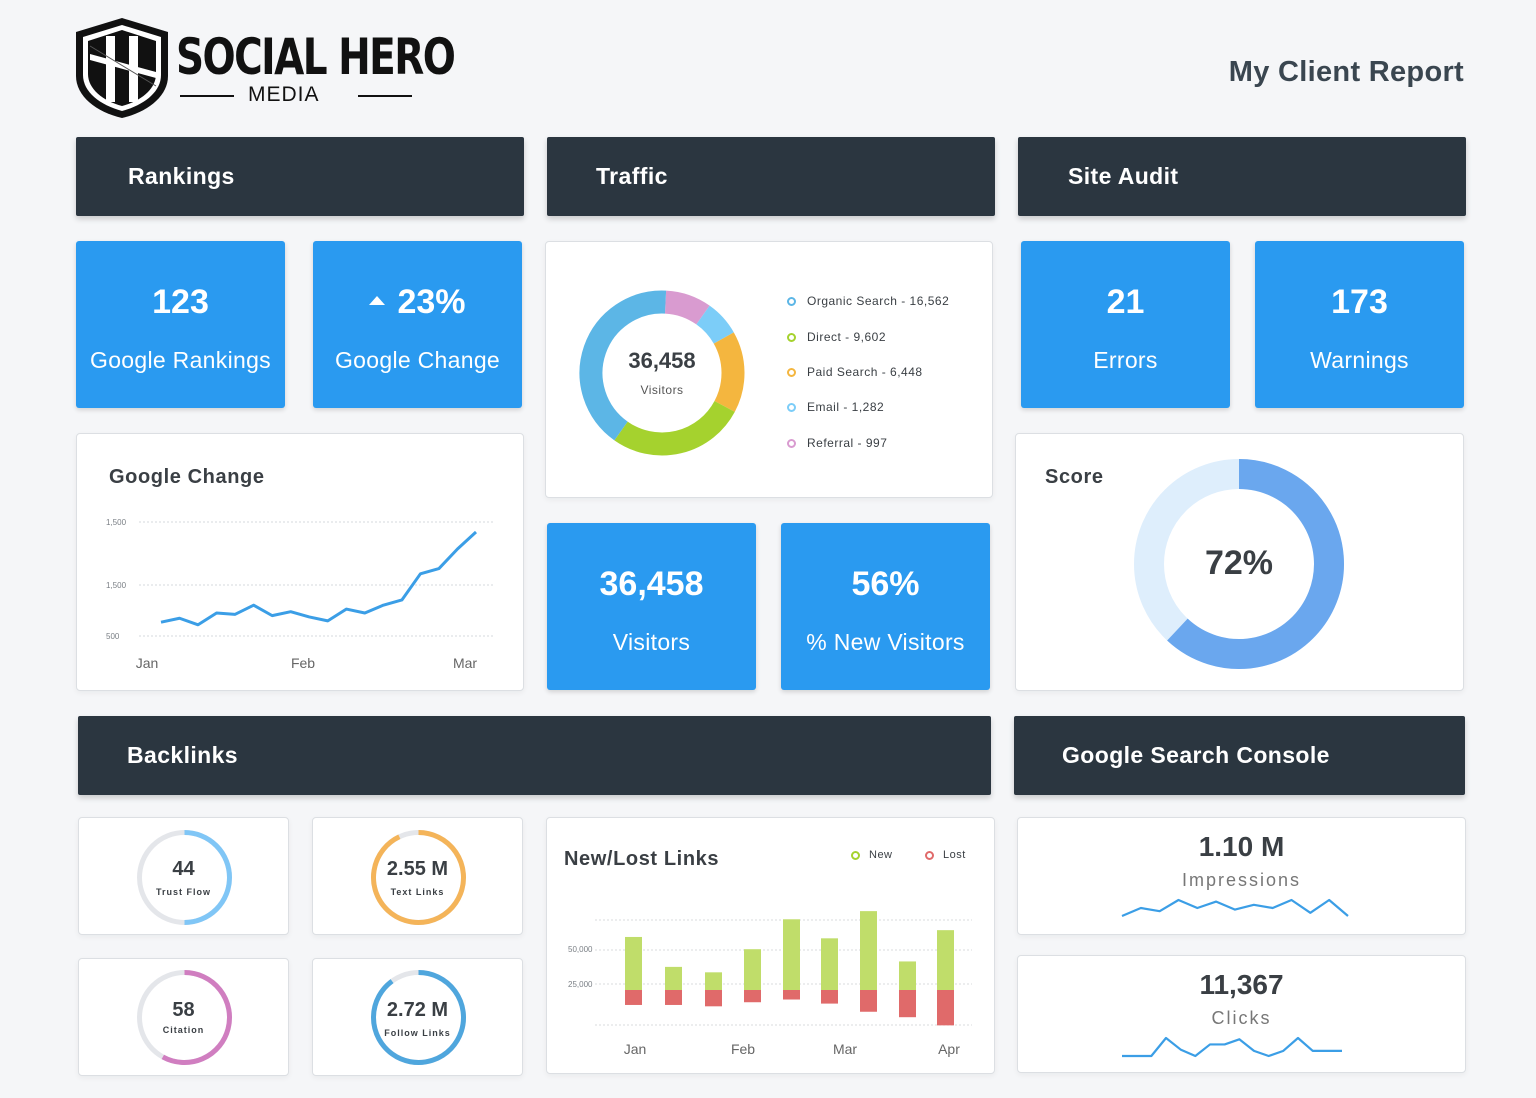 This screenshot has width=1536, height=1098. What do you see at coordinates (417, 360) in the screenshot?
I see `stat-label: Google Change` at bounding box center [417, 360].